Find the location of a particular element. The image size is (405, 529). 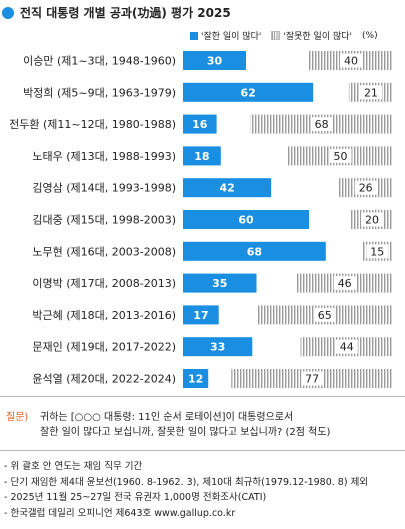

question-line-1: 귀하는 [○○○ 대통령: 11인 순서 로테이션]이 대통령으로서 is located at coordinates (167, 417).